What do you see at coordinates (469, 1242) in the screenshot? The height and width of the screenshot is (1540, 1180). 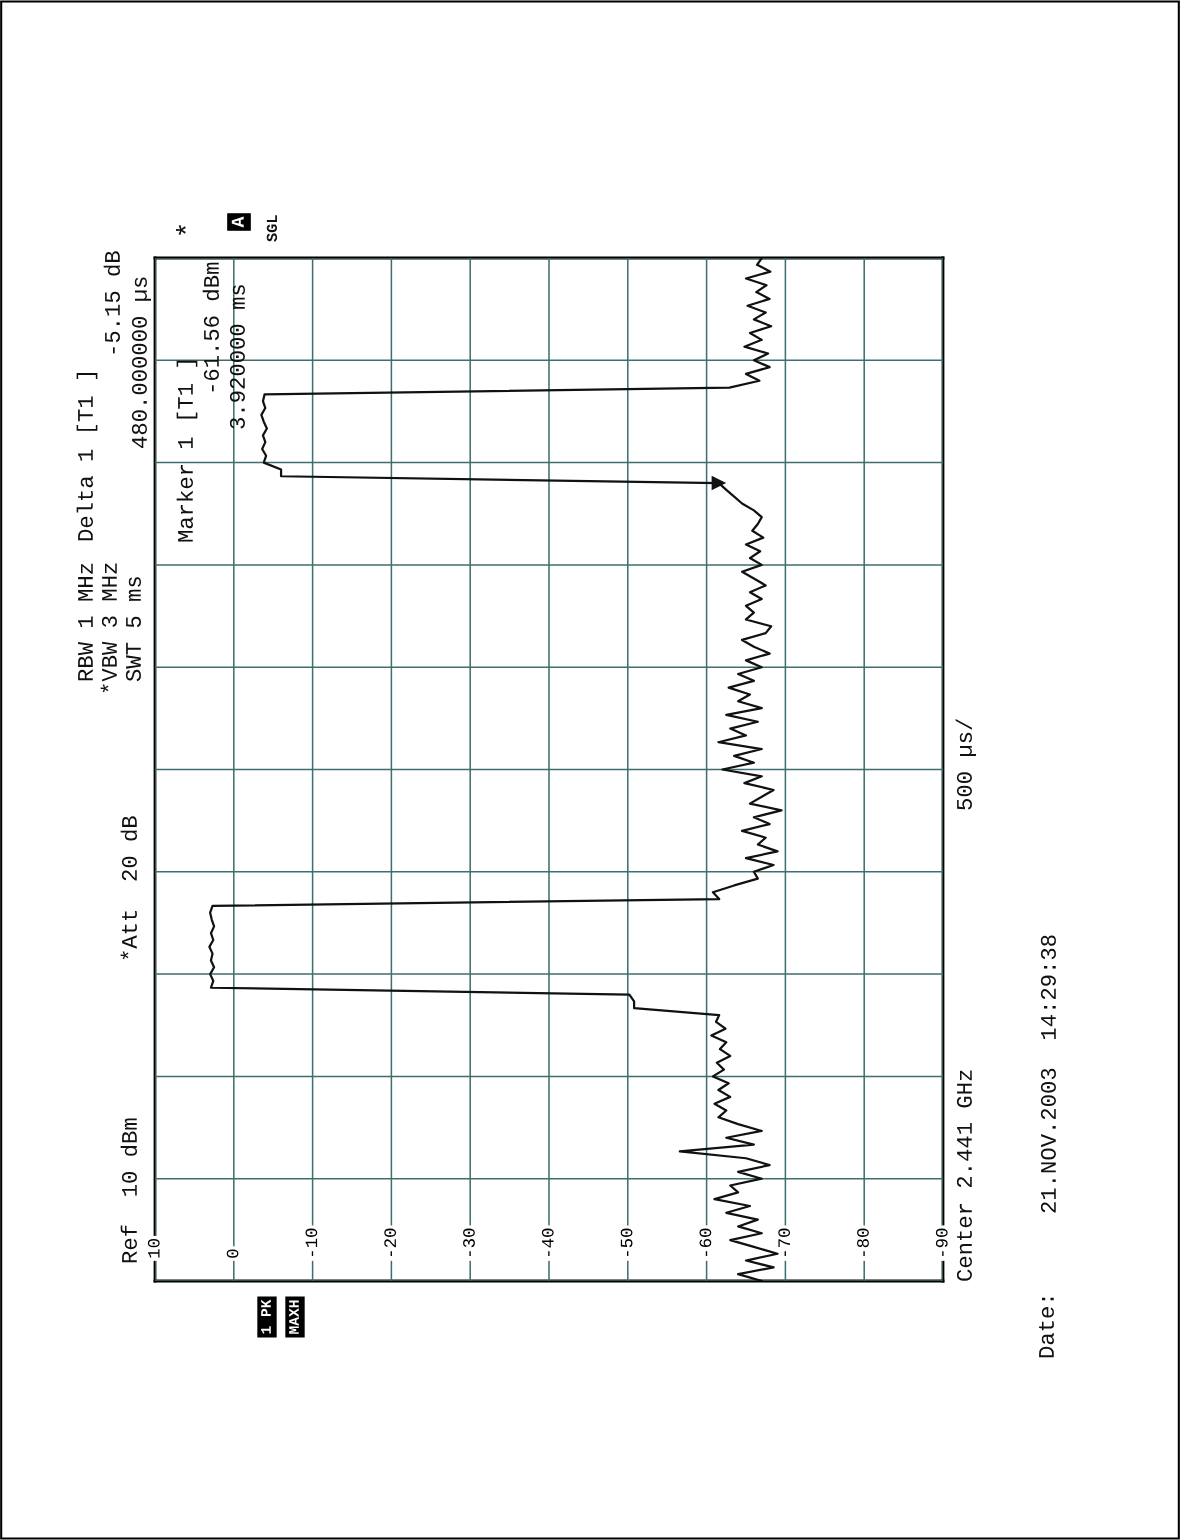 I see `x-tick-label: -30` at bounding box center [469, 1242].